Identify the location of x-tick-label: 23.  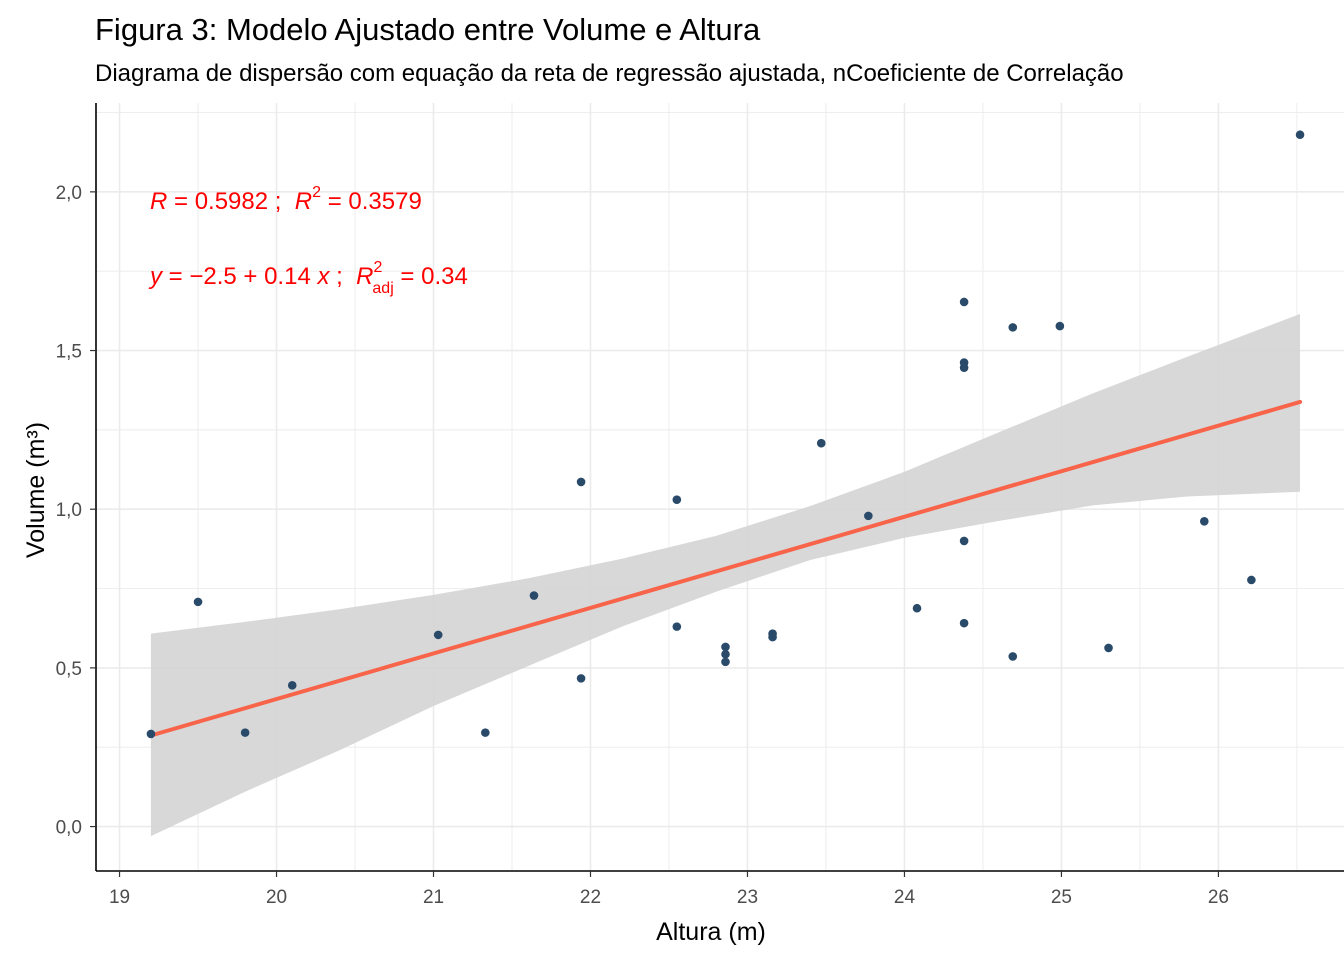
(747, 897).